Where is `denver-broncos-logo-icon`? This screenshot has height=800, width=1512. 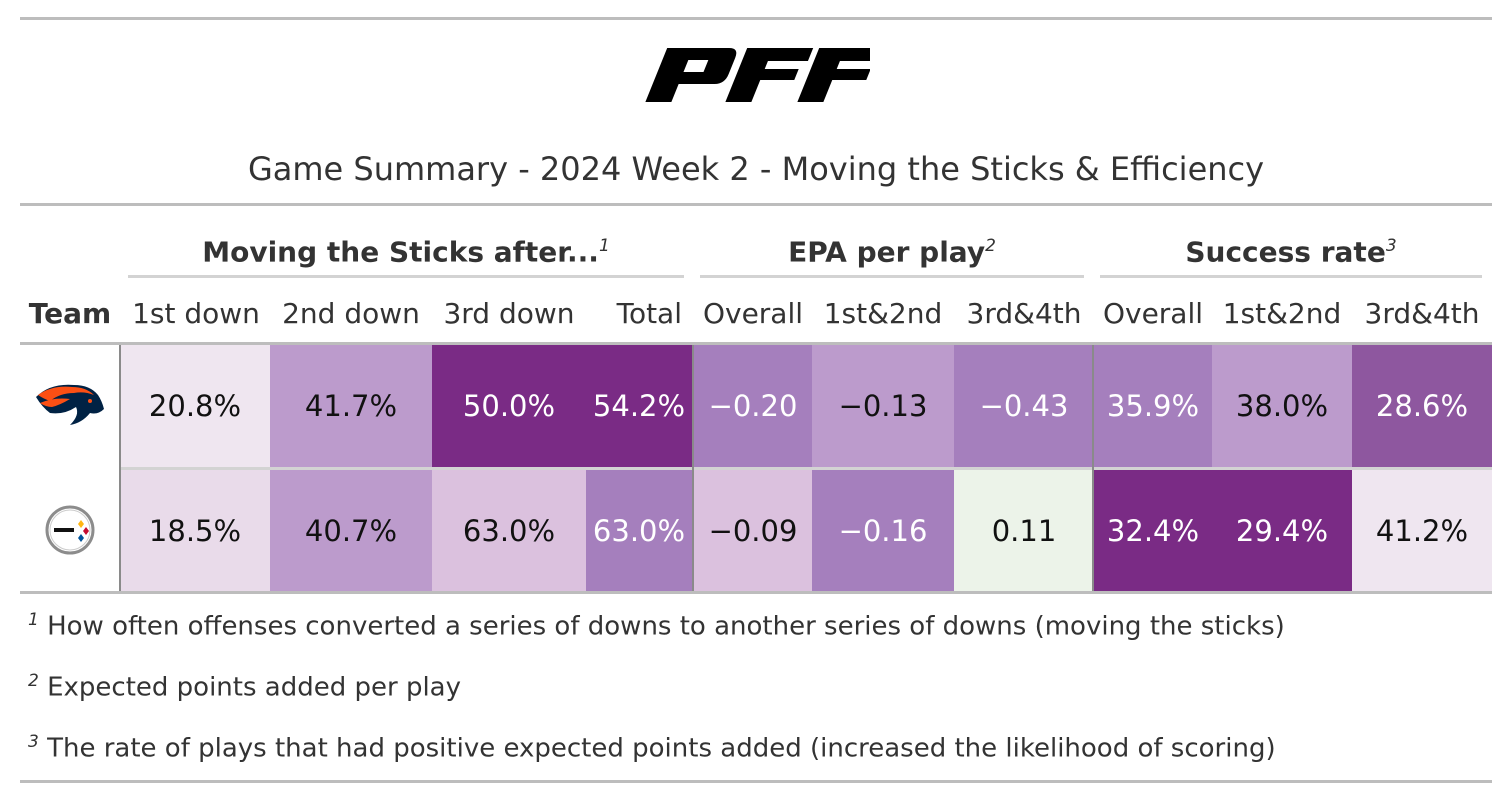 denver-broncos-logo-icon is located at coordinates (70, 404).